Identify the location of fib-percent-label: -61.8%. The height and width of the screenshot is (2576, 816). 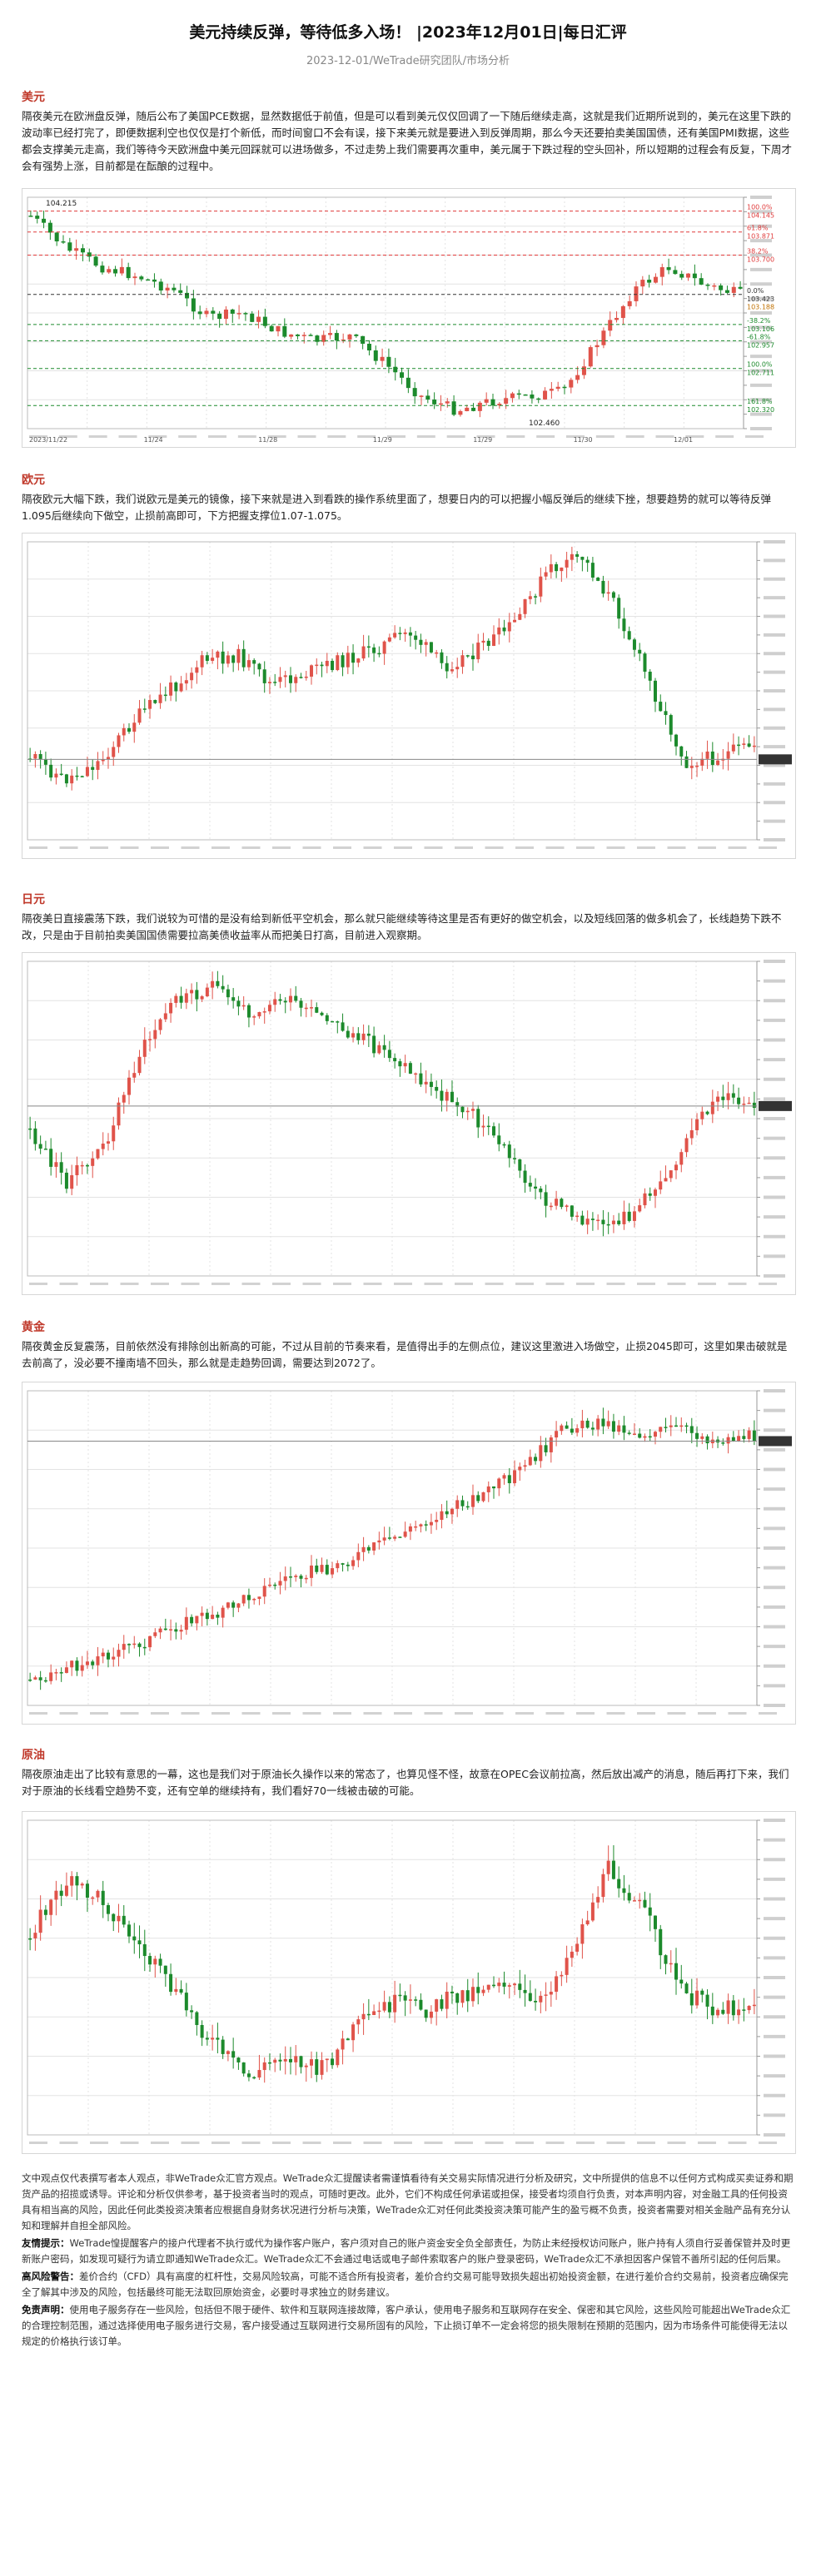
(759, 336).